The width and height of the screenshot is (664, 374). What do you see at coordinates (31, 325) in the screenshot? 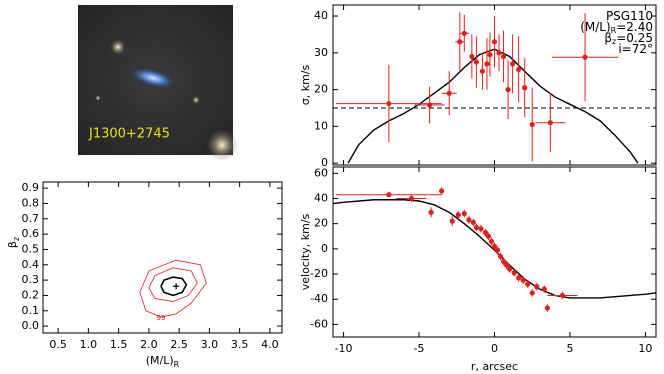
I see `y-tick-label: 0.0` at bounding box center [31, 325].